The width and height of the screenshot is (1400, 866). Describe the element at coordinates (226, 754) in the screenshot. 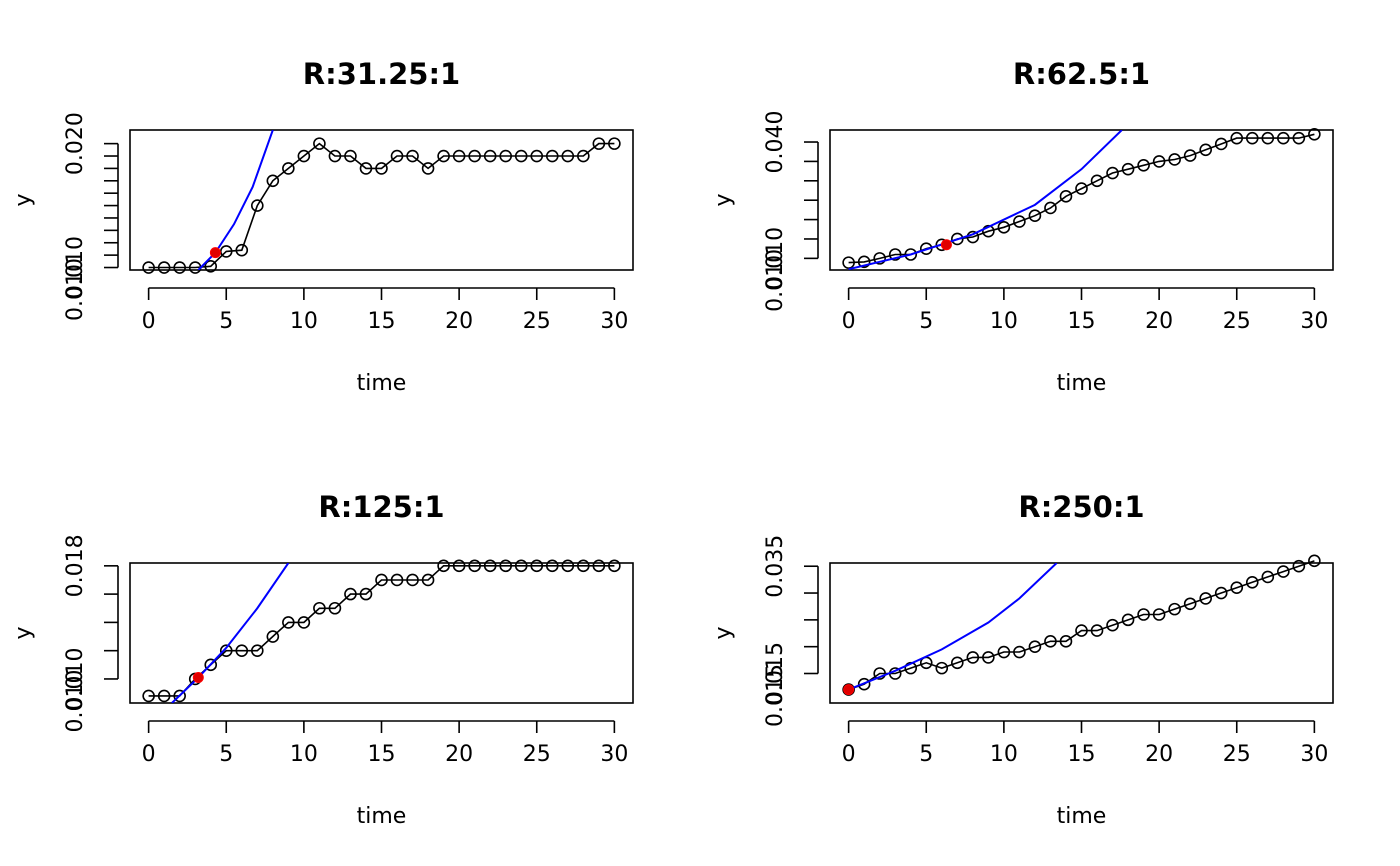

I see `x-tick-label: 5` at that location.